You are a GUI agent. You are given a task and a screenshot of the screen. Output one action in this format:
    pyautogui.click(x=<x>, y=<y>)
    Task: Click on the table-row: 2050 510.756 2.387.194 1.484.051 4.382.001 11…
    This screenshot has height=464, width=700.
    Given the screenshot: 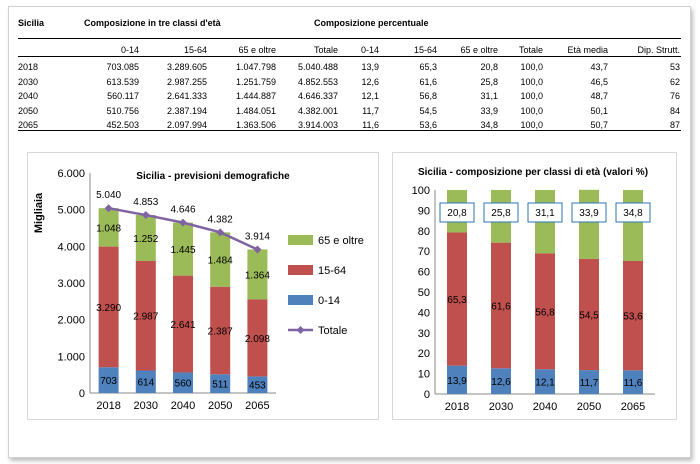 What is the action you would take?
    pyautogui.click(x=350, y=111)
    